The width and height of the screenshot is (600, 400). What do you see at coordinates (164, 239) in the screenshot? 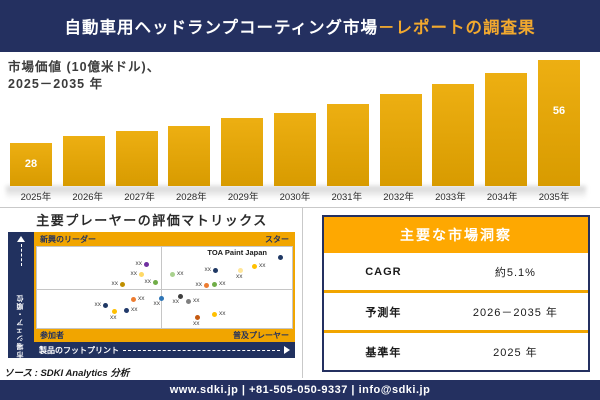
I see `matrix-top-quadrant-band: 新興のリーダー スター` at bounding box center [164, 239].